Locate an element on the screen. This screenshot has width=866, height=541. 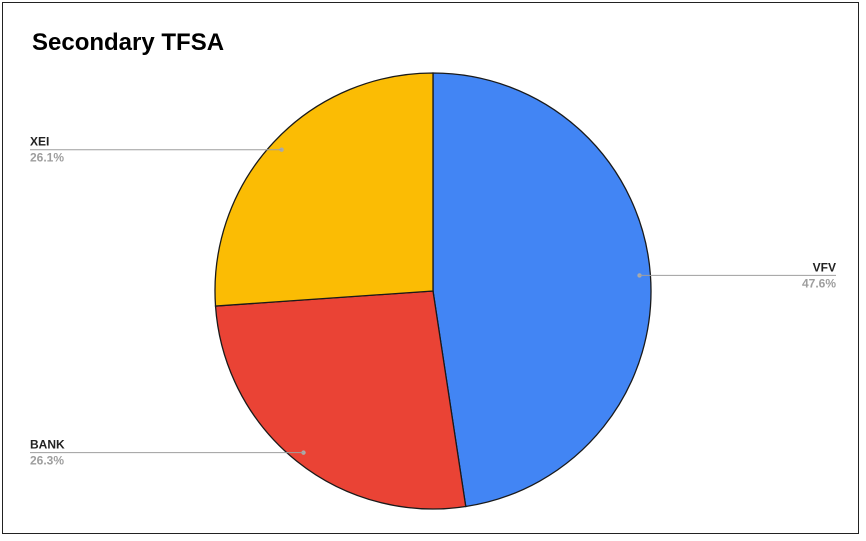
slice-label-xei: XEI is located at coordinates (39, 142).